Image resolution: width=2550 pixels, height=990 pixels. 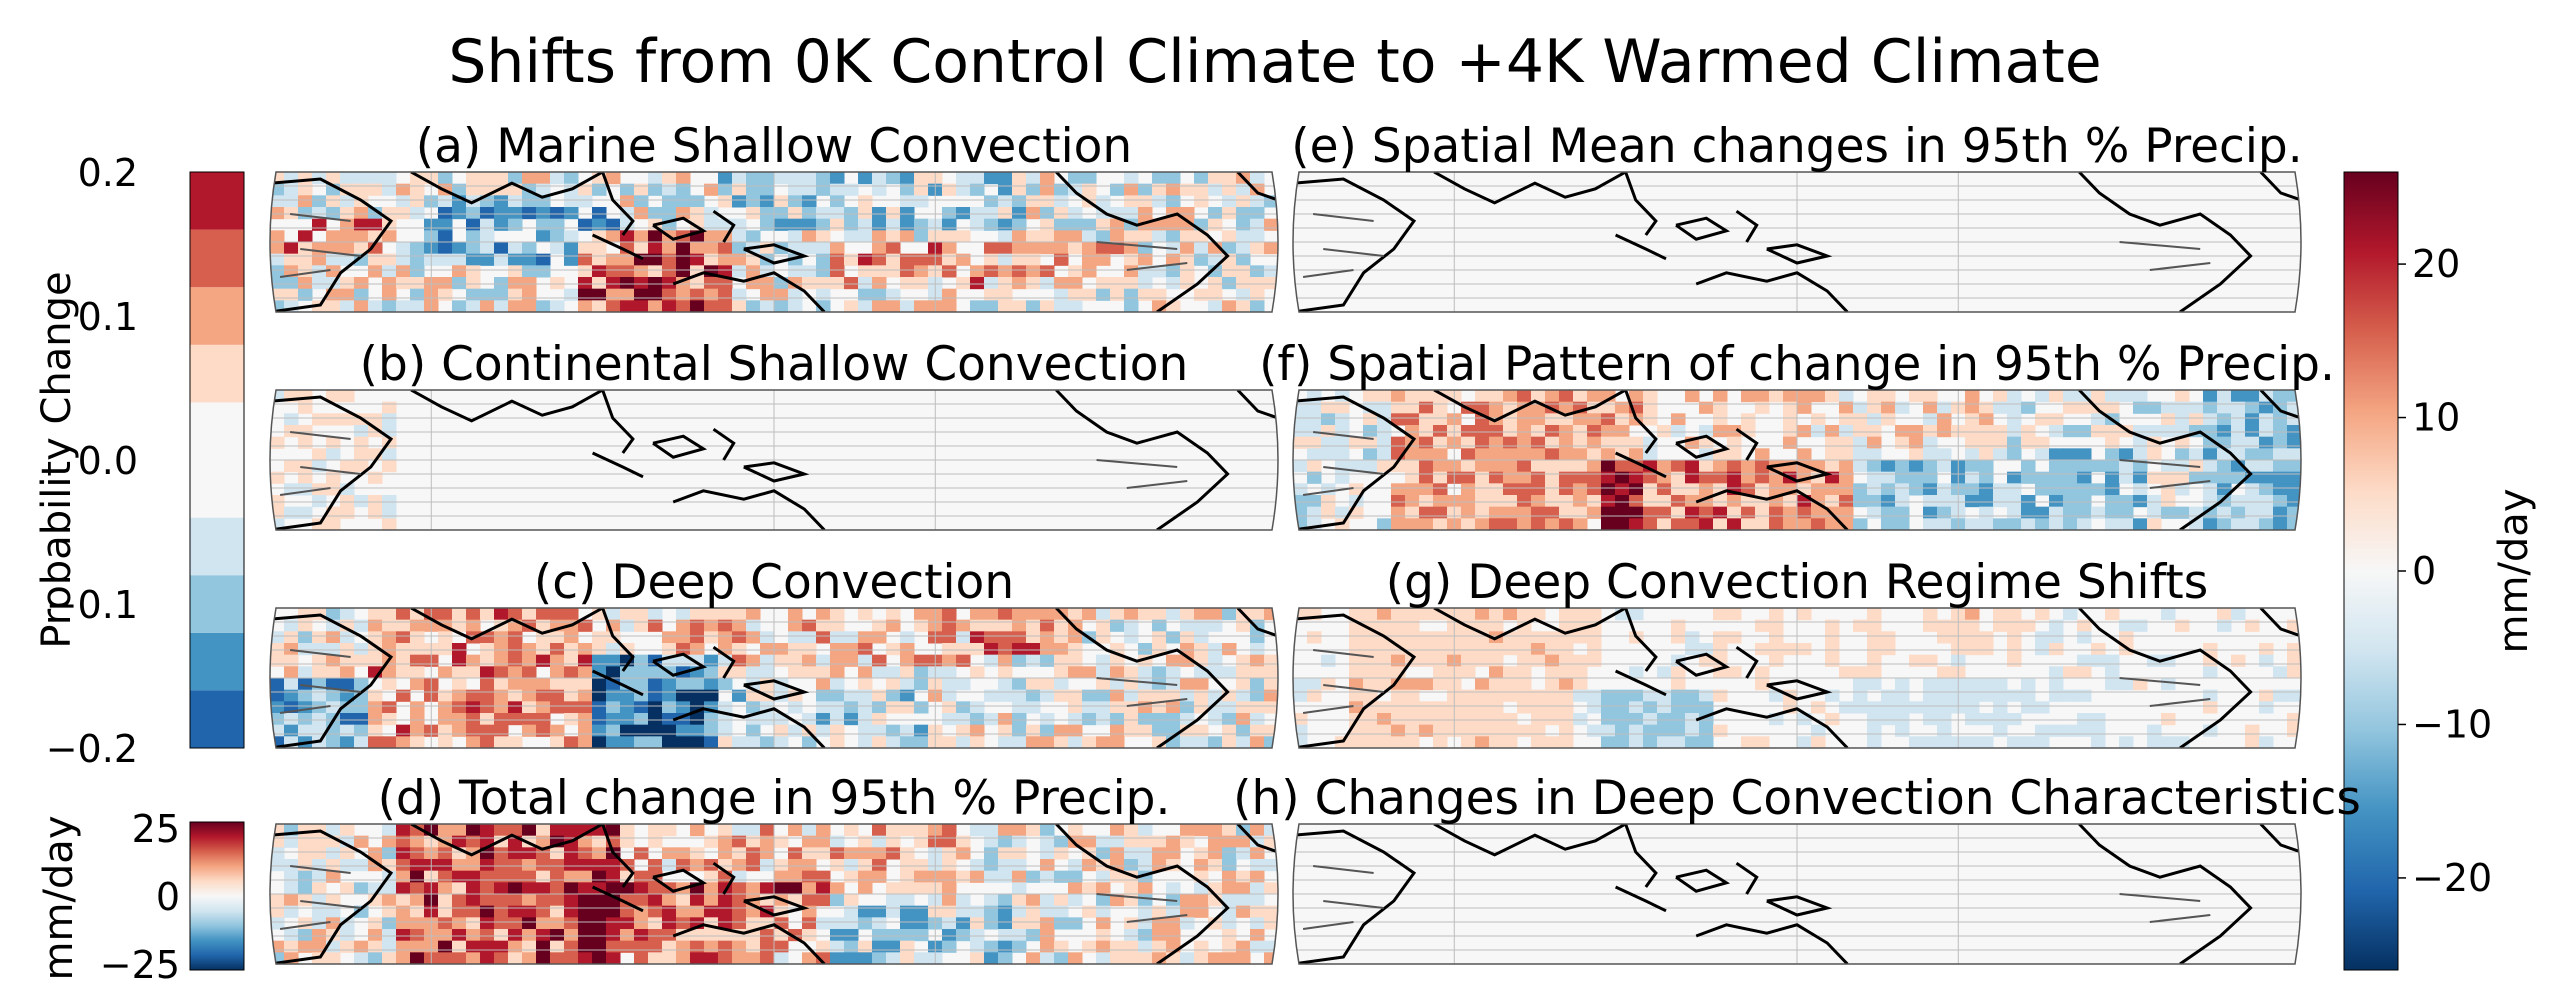 What do you see at coordinates (1343, 435) in the screenshot?
I see `country-border` at bounding box center [1343, 435].